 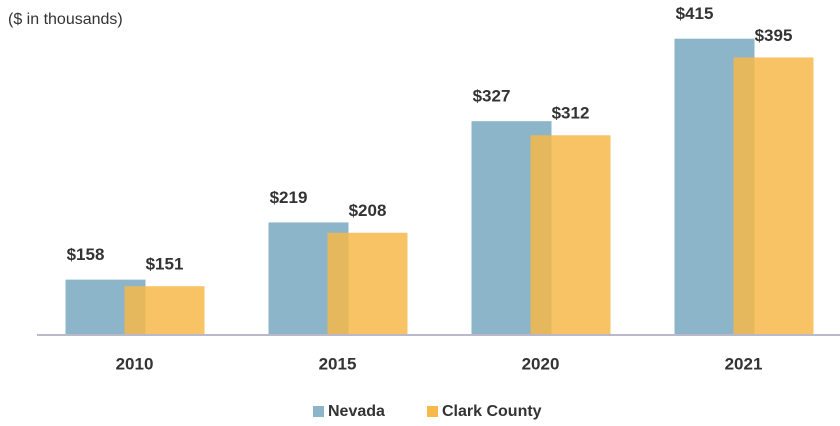 I want to click on legend-label: Nevada, so click(x=356, y=411).